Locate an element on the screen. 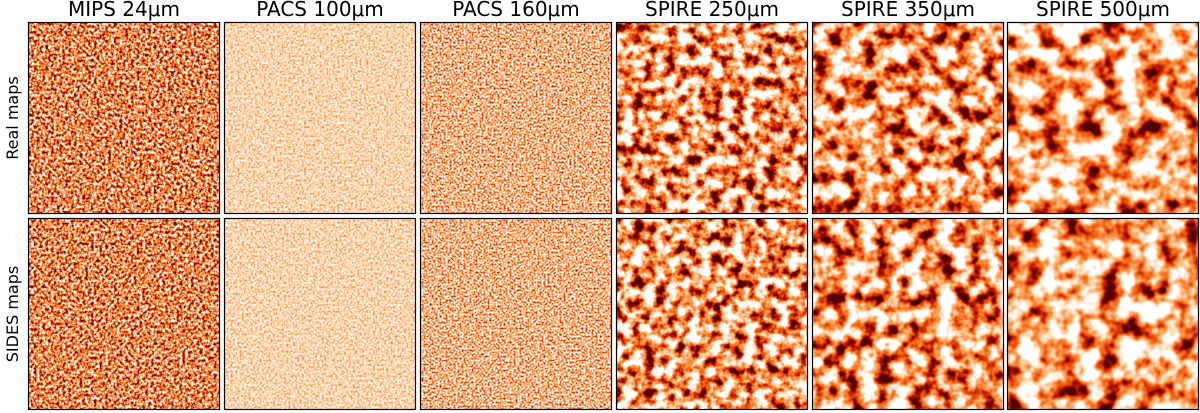 This screenshot has height=413, width=1200. row-label: SIDES maps is located at coordinates (12, 314).